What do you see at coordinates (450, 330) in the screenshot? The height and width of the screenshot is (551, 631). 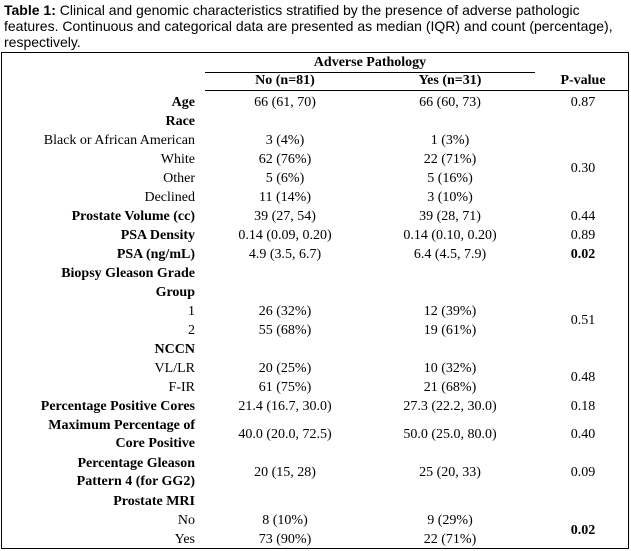 I see `cell-gg2-yes: 19 (61%)` at bounding box center [450, 330].